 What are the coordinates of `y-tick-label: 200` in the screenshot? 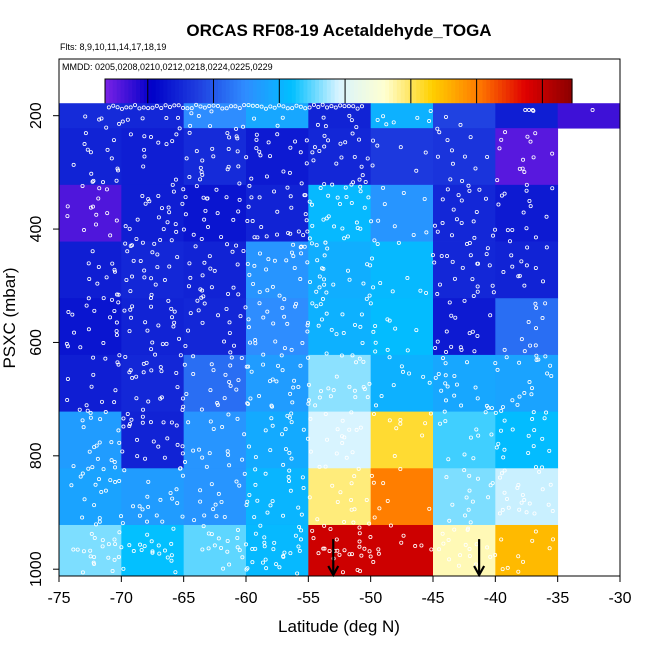 It's located at (36, 115).